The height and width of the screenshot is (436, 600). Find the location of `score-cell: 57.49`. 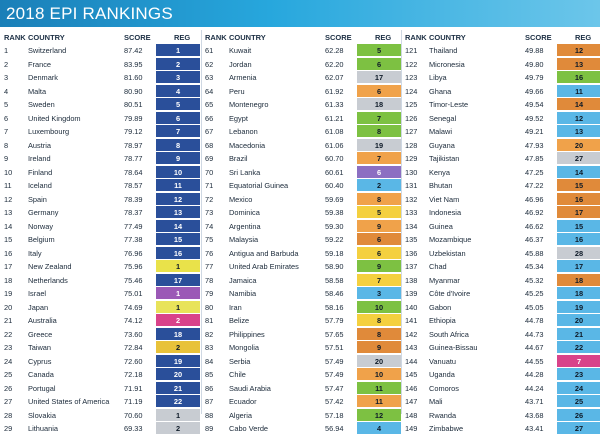

score-cell: 57.49 is located at coordinates (334, 374).